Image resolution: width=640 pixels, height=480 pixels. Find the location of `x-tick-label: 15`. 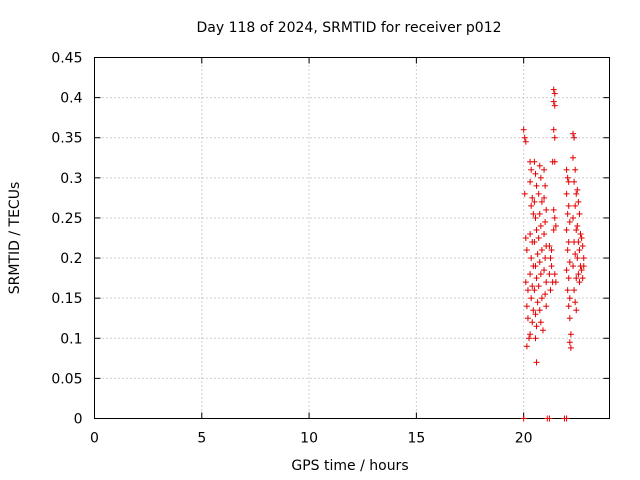

x-tick-label: 15 is located at coordinates (416, 439).